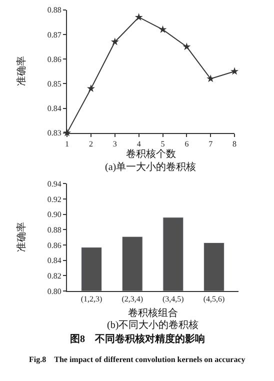 The width and height of the screenshot is (274, 381). I want to click on y-tick-label: 0.90, so click(54, 215).